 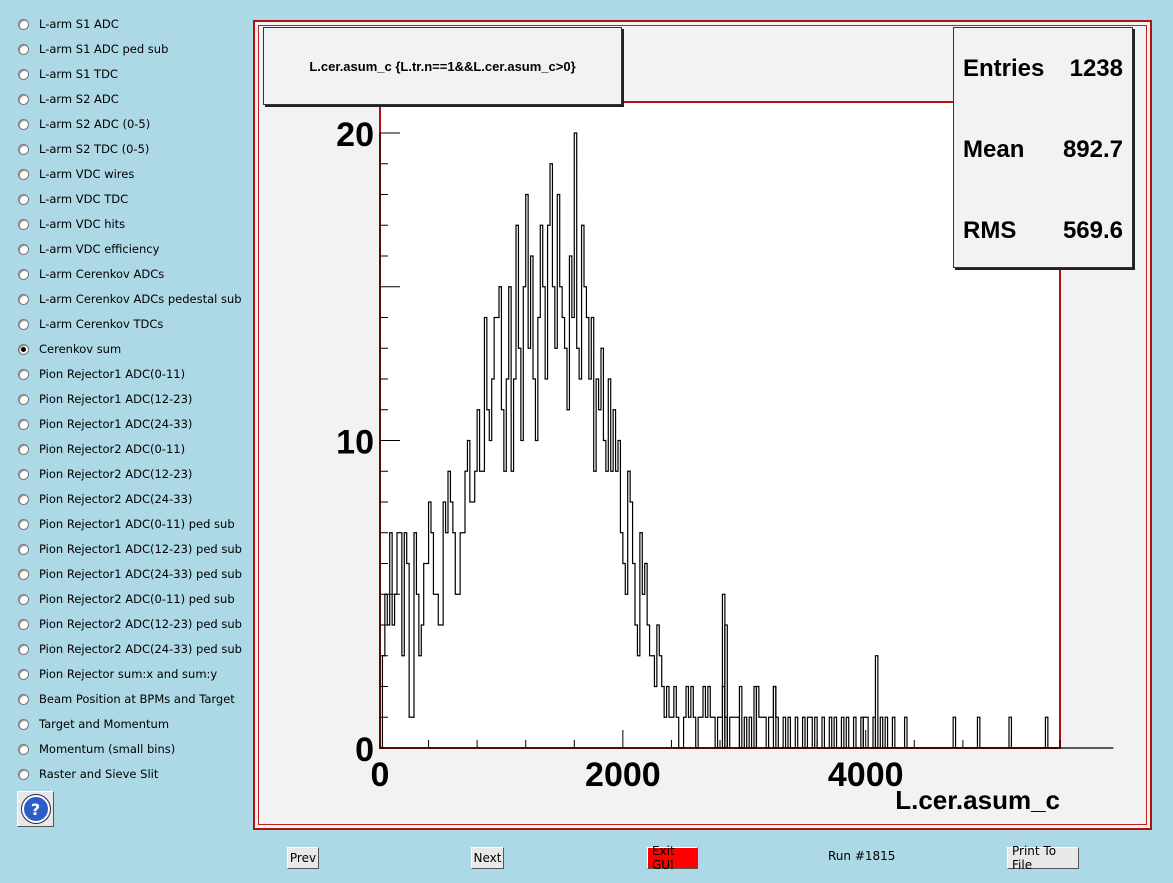 What do you see at coordinates (93, 724) in the screenshot?
I see `sidebar-radio-item: Target and Momentum` at bounding box center [93, 724].